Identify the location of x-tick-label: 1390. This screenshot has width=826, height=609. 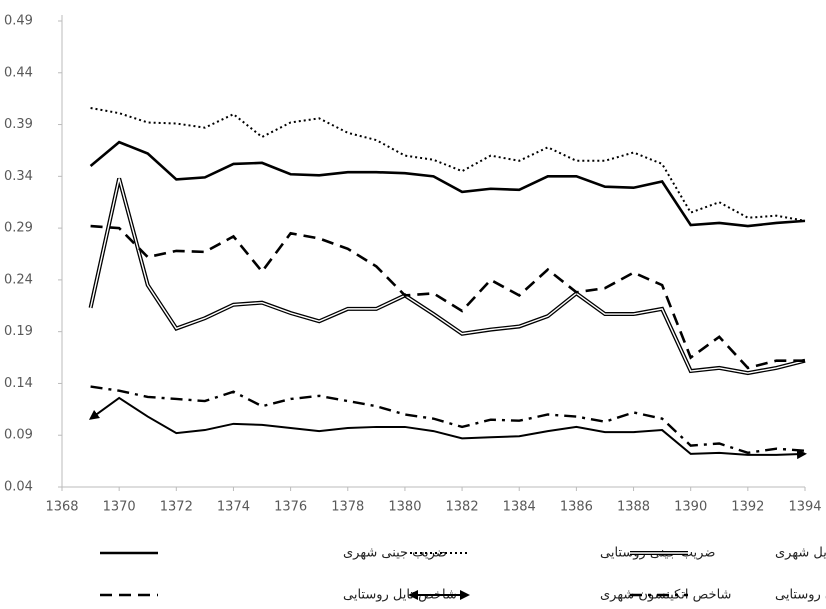
(690, 507).